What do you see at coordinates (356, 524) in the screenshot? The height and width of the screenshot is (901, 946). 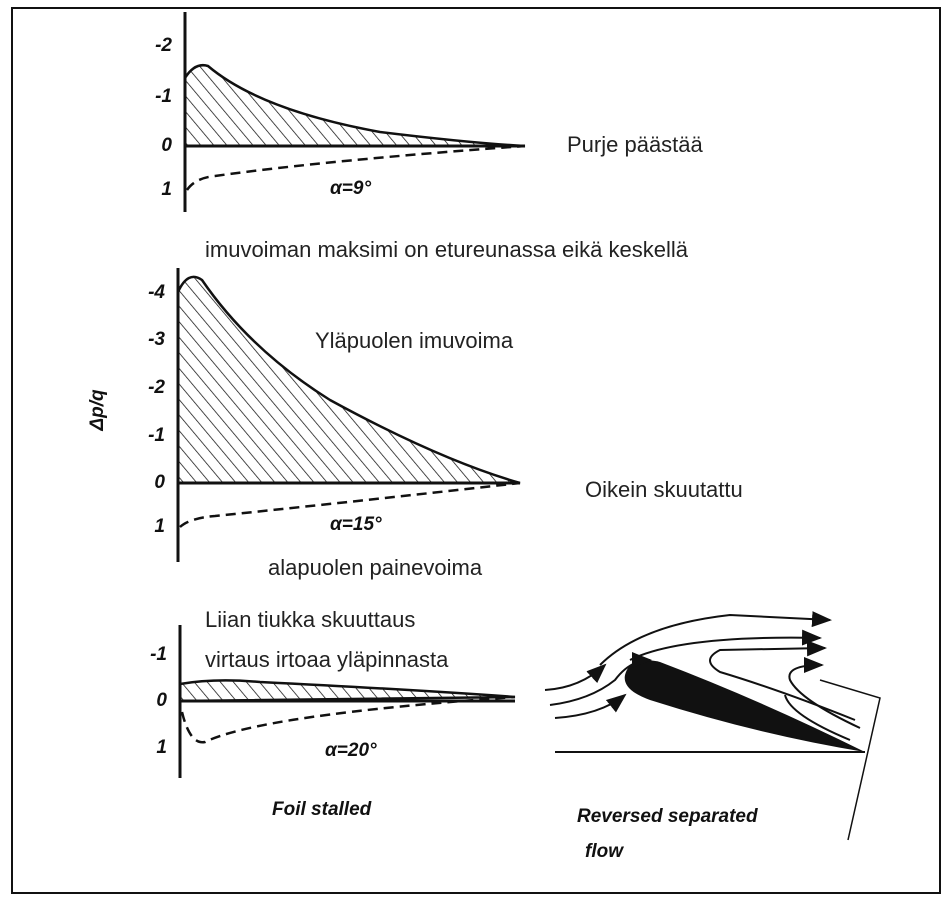 I see `alpha-label: α=15°` at bounding box center [356, 524].